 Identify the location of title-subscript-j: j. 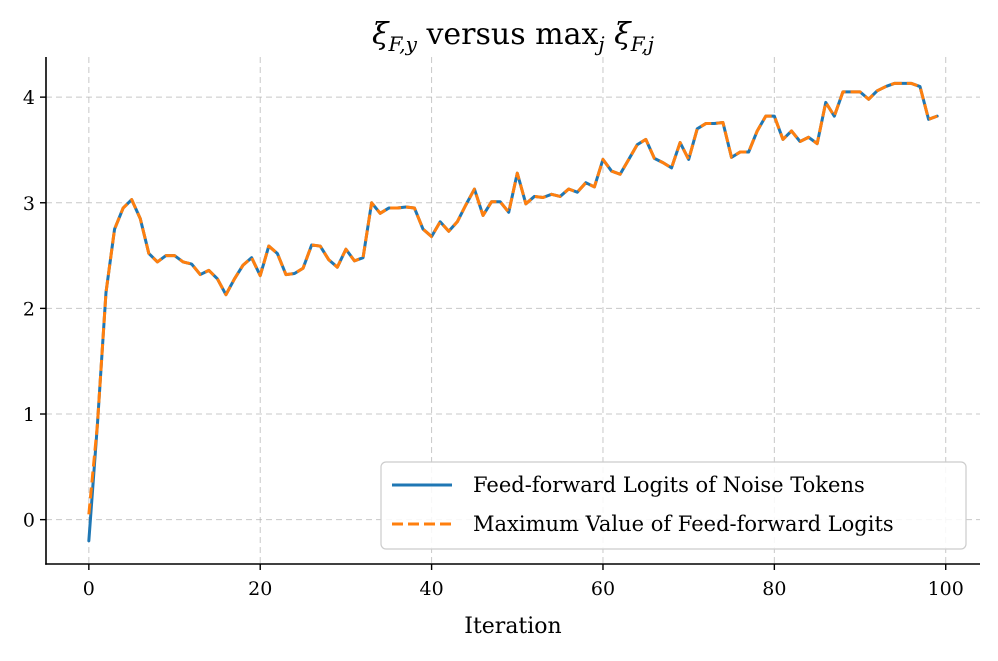
(599, 44).